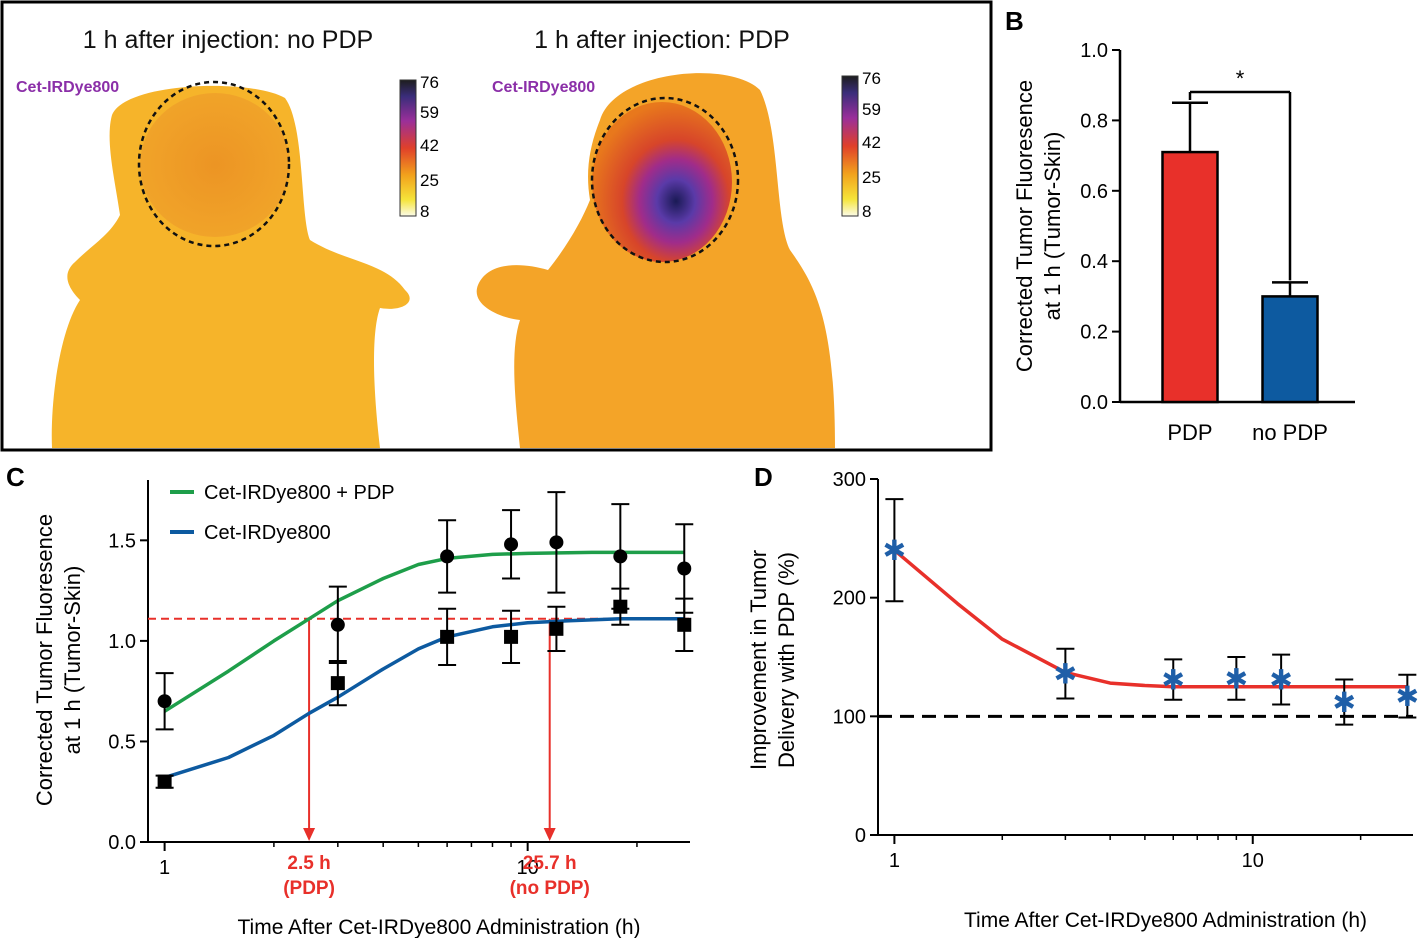  Describe the element at coordinates (871, 109) in the screenshot. I see `colorbar-right-tick: 59` at that location.